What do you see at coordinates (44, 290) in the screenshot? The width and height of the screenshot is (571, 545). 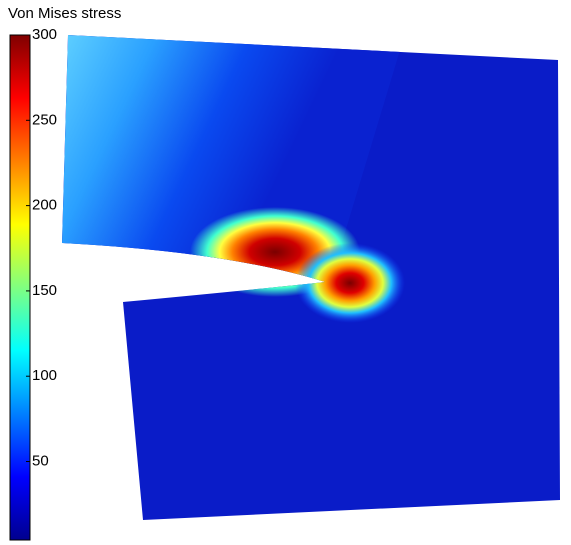 I see `tick-label: 150` at bounding box center [44, 290].